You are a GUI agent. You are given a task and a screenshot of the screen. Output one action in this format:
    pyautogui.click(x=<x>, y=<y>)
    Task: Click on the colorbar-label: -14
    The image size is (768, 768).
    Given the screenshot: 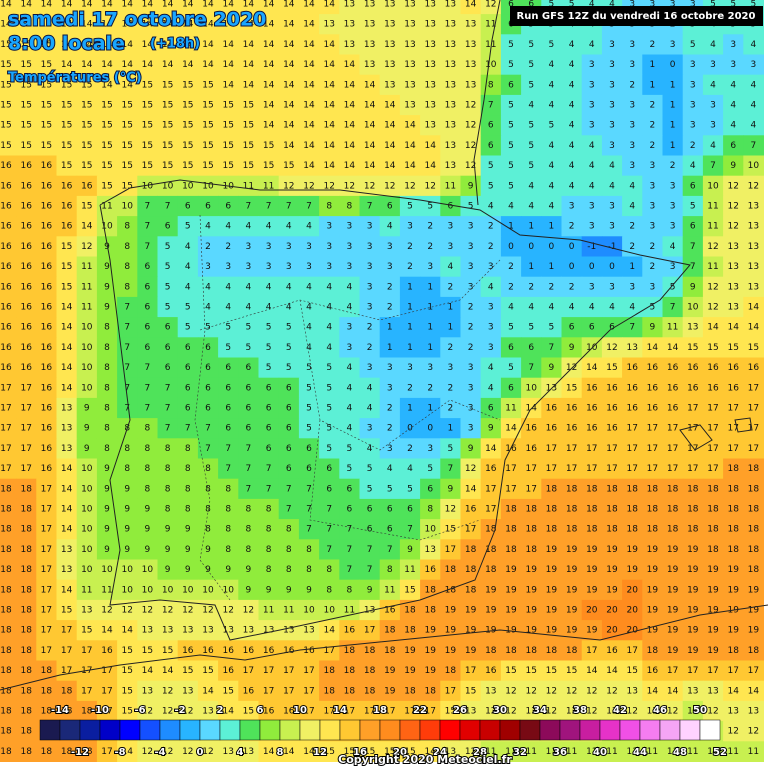 What is the action you would take?
    pyautogui.click(x=60, y=710)
    